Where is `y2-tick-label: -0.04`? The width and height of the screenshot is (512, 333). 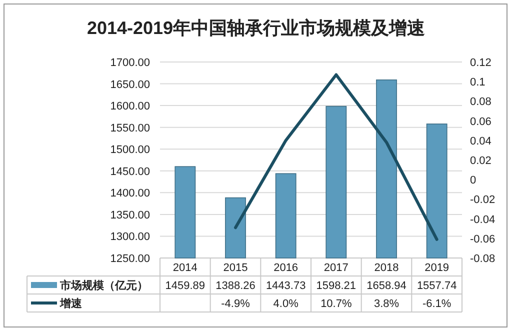 y2-tick-label: -0.04 is located at coordinates (483, 220).